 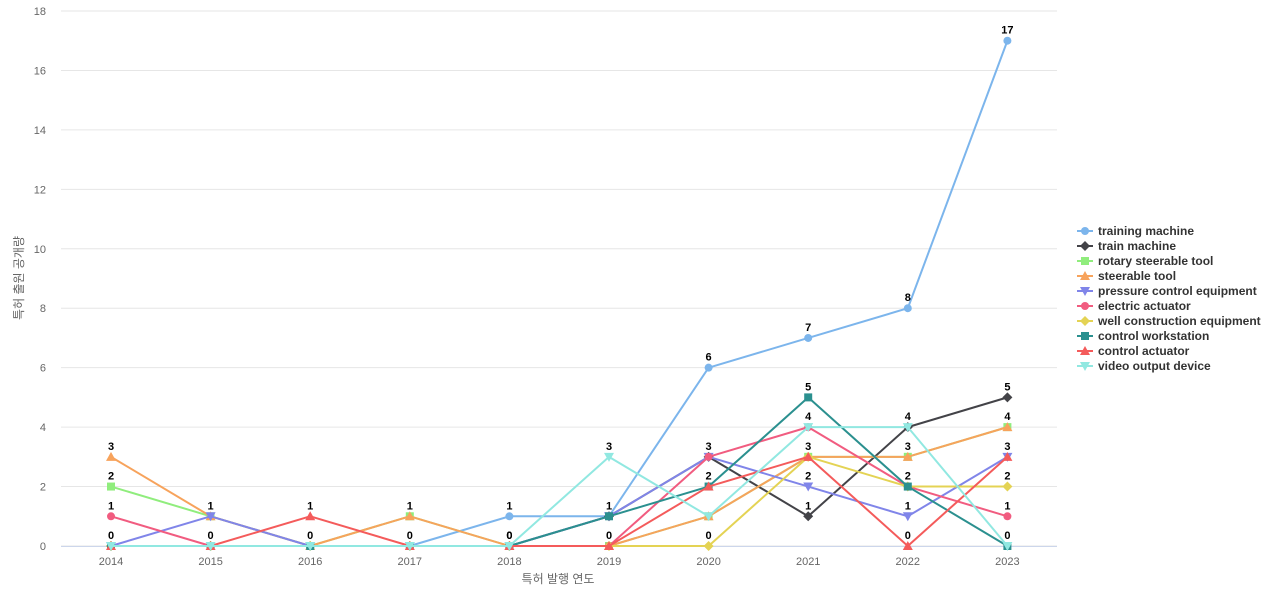 I want to click on y-tick-label: 12, so click(x=40, y=190).